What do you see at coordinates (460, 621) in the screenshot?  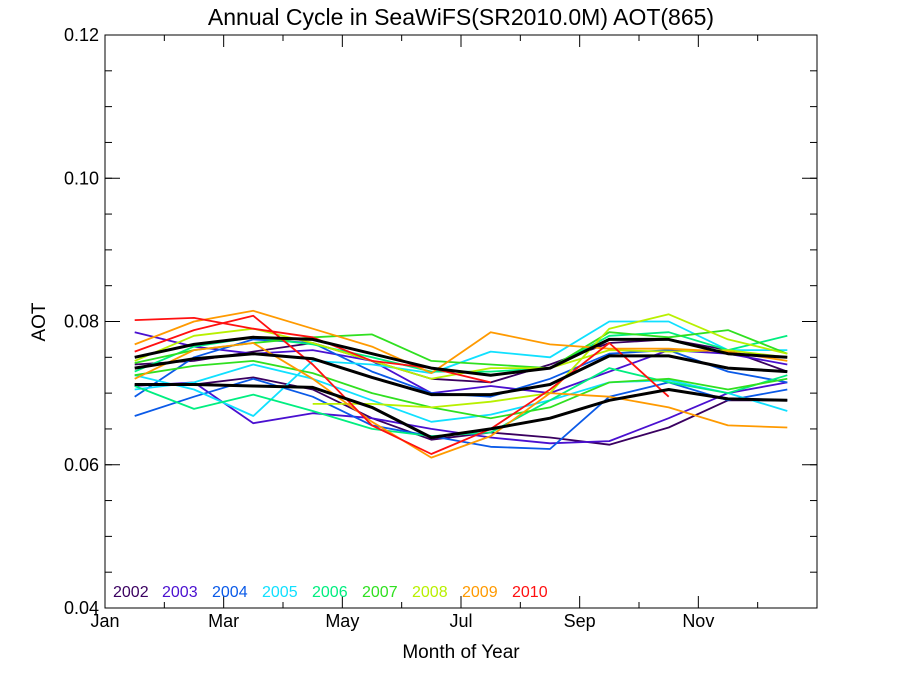 I see `x-tick-label: Jul` at bounding box center [460, 621].